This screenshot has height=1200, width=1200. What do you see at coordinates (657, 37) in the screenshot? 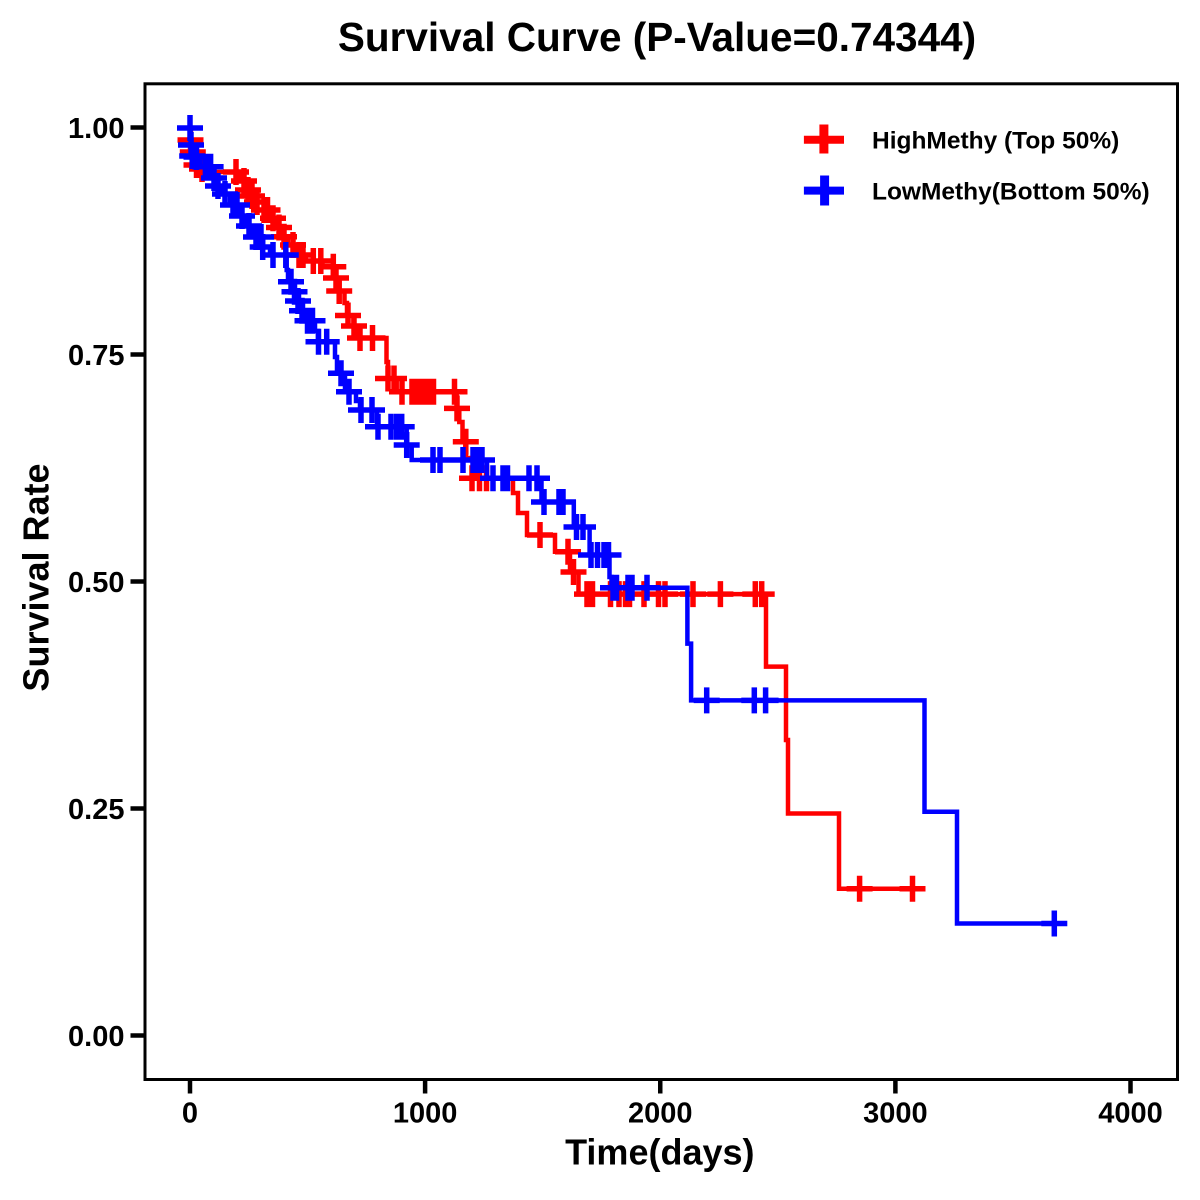
I see `svg-text:Survival Curve (P-Value=0.7434: Survival Curve (P-Value=0.74344)` at bounding box center [657, 37].